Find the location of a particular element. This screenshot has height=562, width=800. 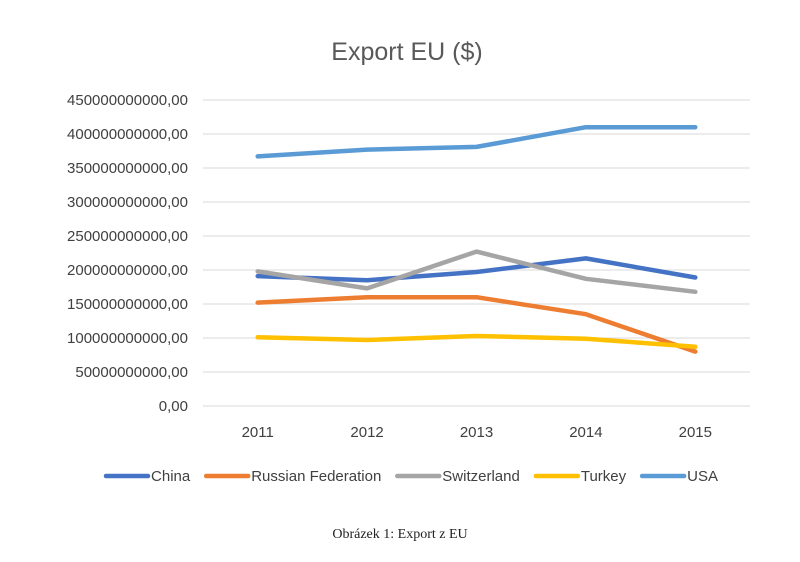

legend-label: China is located at coordinates (171, 476).